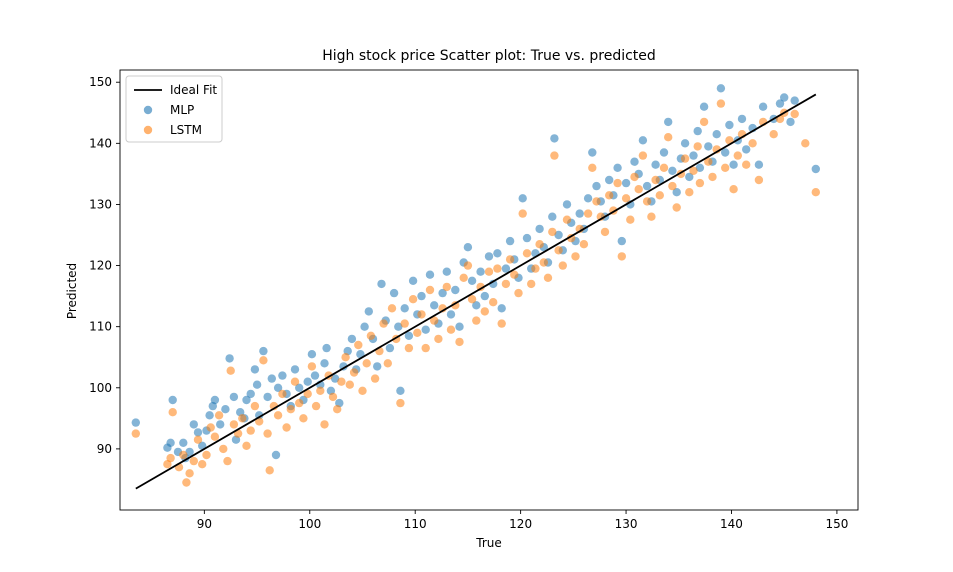  I want to click on y-axis-label: Predicted, so click(72, 291).